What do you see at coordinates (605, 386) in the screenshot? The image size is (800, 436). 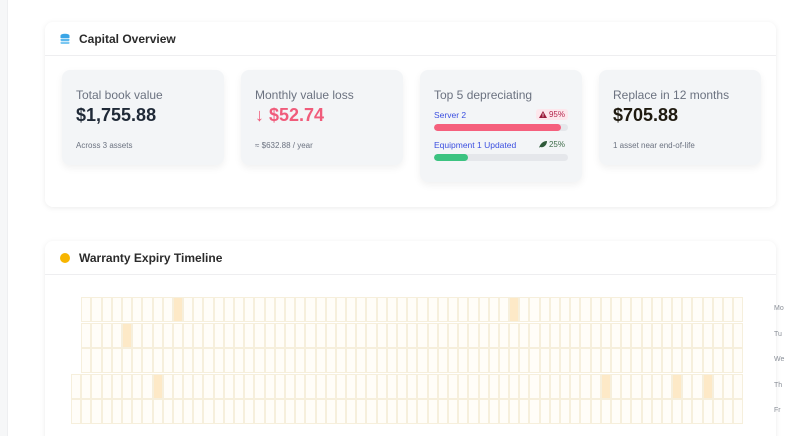 I see `heatmap-cell-expiry` at bounding box center [605, 386].